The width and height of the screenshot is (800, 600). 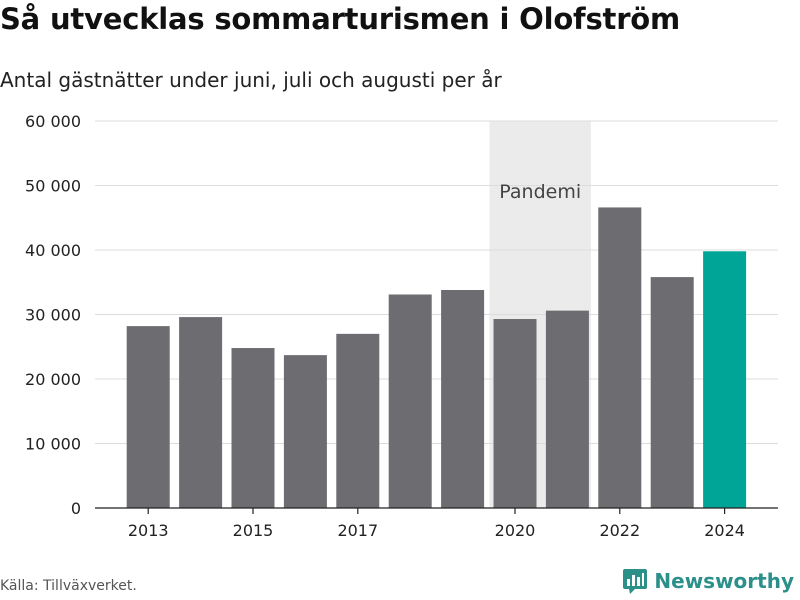 What do you see at coordinates (620, 357) in the screenshot?
I see `bar-2022` at bounding box center [620, 357].